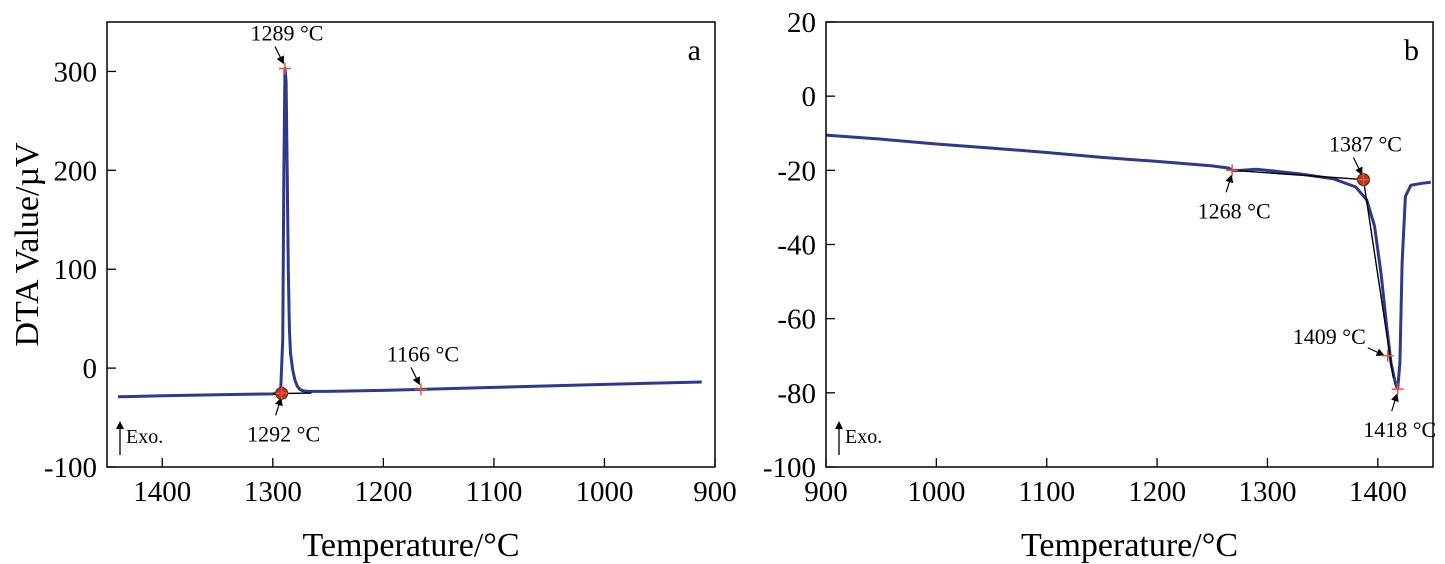 This screenshot has height=564, width=1445. Describe the element at coordinates (353, 233) in the screenshot. I see `chart-a-annotations: 1289 °C 1292 °C 1166 °C` at that location.